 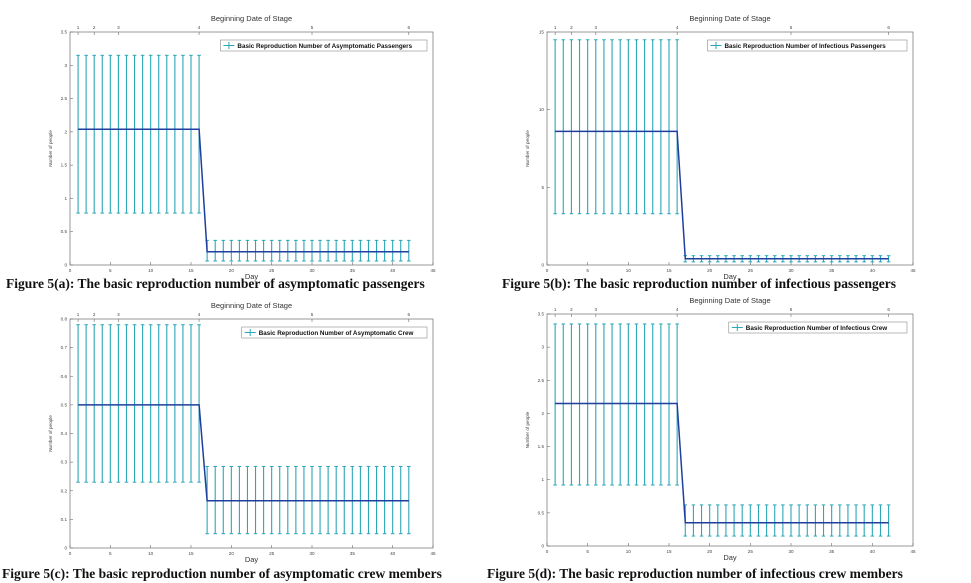 I want to click on x-tick-label: 40, so click(x=873, y=270).